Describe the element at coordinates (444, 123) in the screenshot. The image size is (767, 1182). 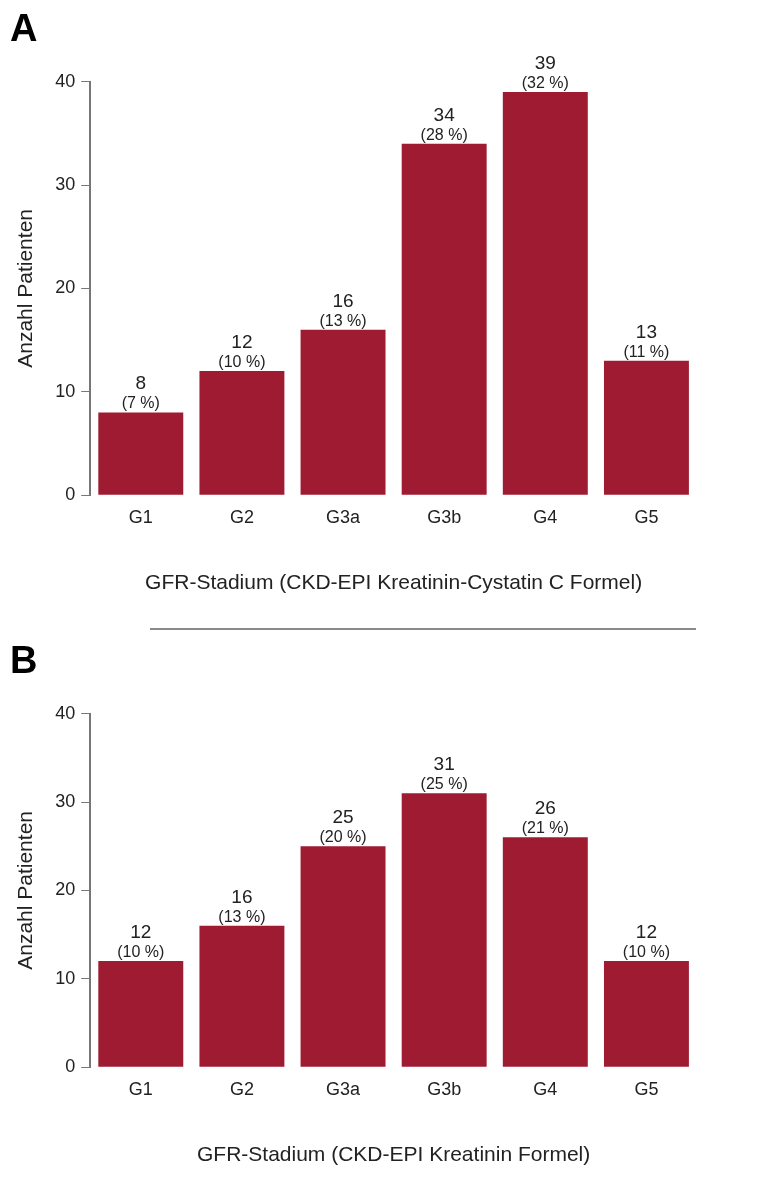
I see `data-label: 34 (28 %)` at that location.